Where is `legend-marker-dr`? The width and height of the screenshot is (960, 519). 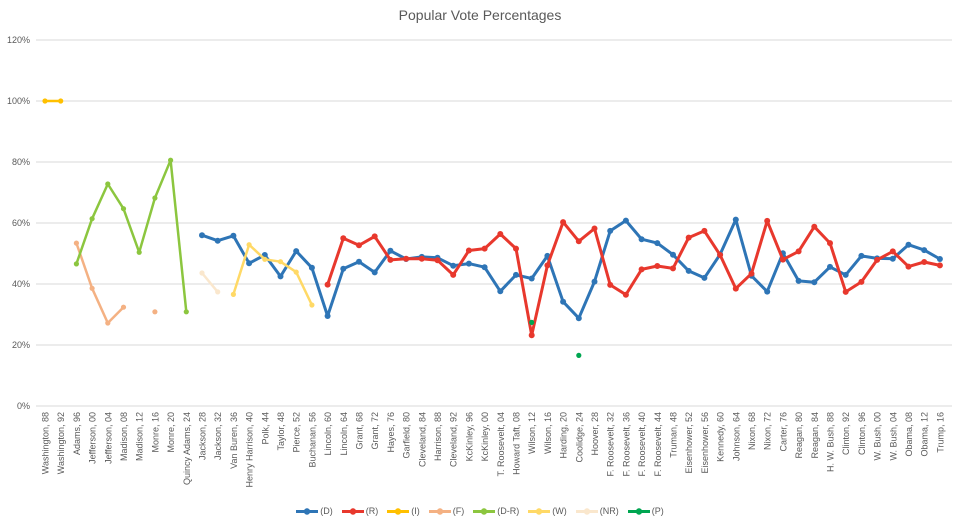
legend-marker-dr is located at coordinates (484, 511).